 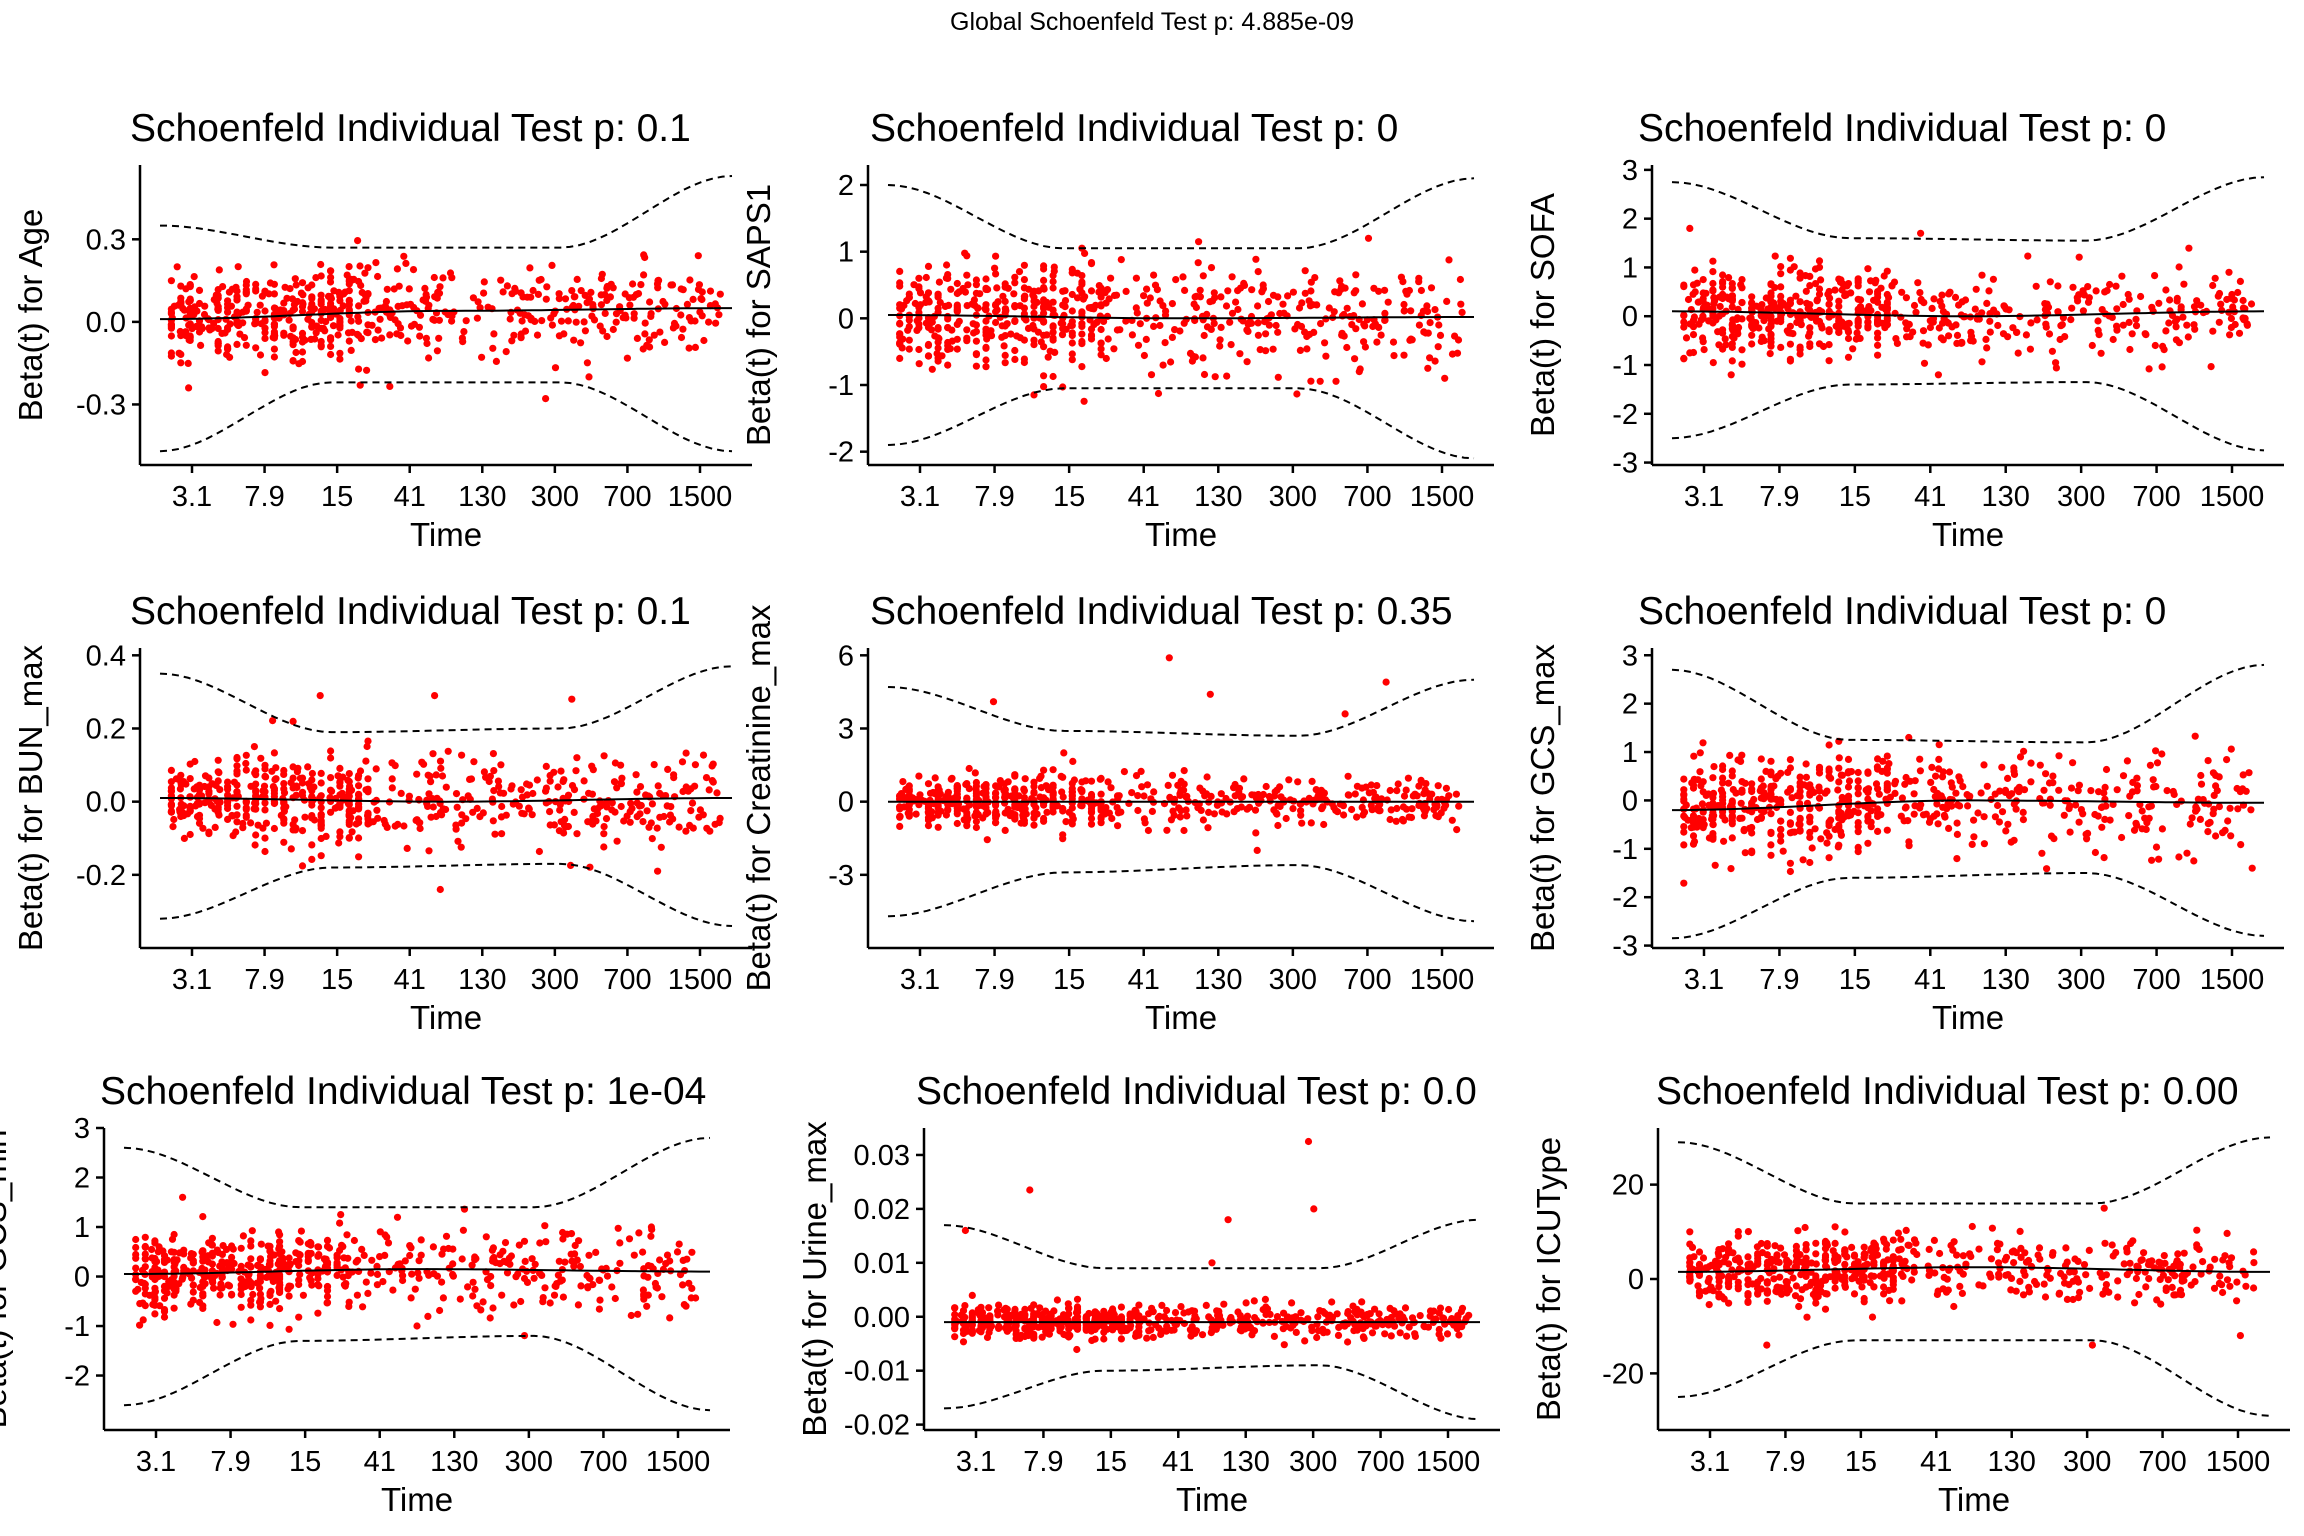 What do you see at coordinates (1152, 22) in the screenshot?
I see `global-title: Global Schoenfeld Test p: 4.885e-09` at bounding box center [1152, 22].